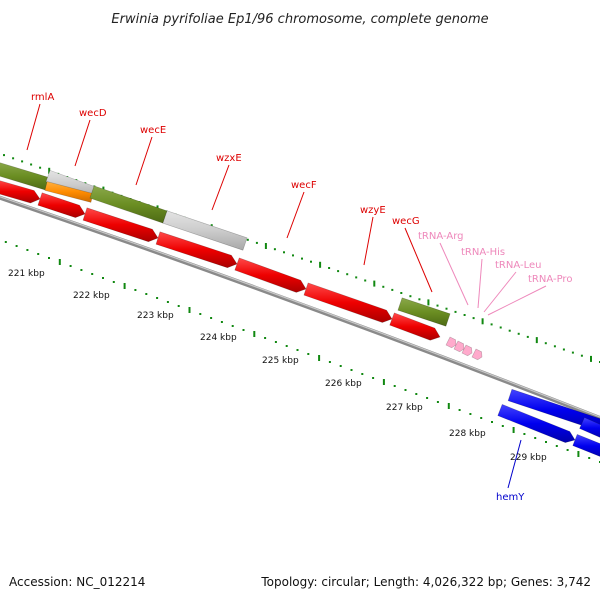 The width and height of the screenshot is (600, 600). What do you see at coordinates (550, 279) in the screenshot?
I see `gene-label-tRNA-Pro: tRNA-Pro` at bounding box center [550, 279].